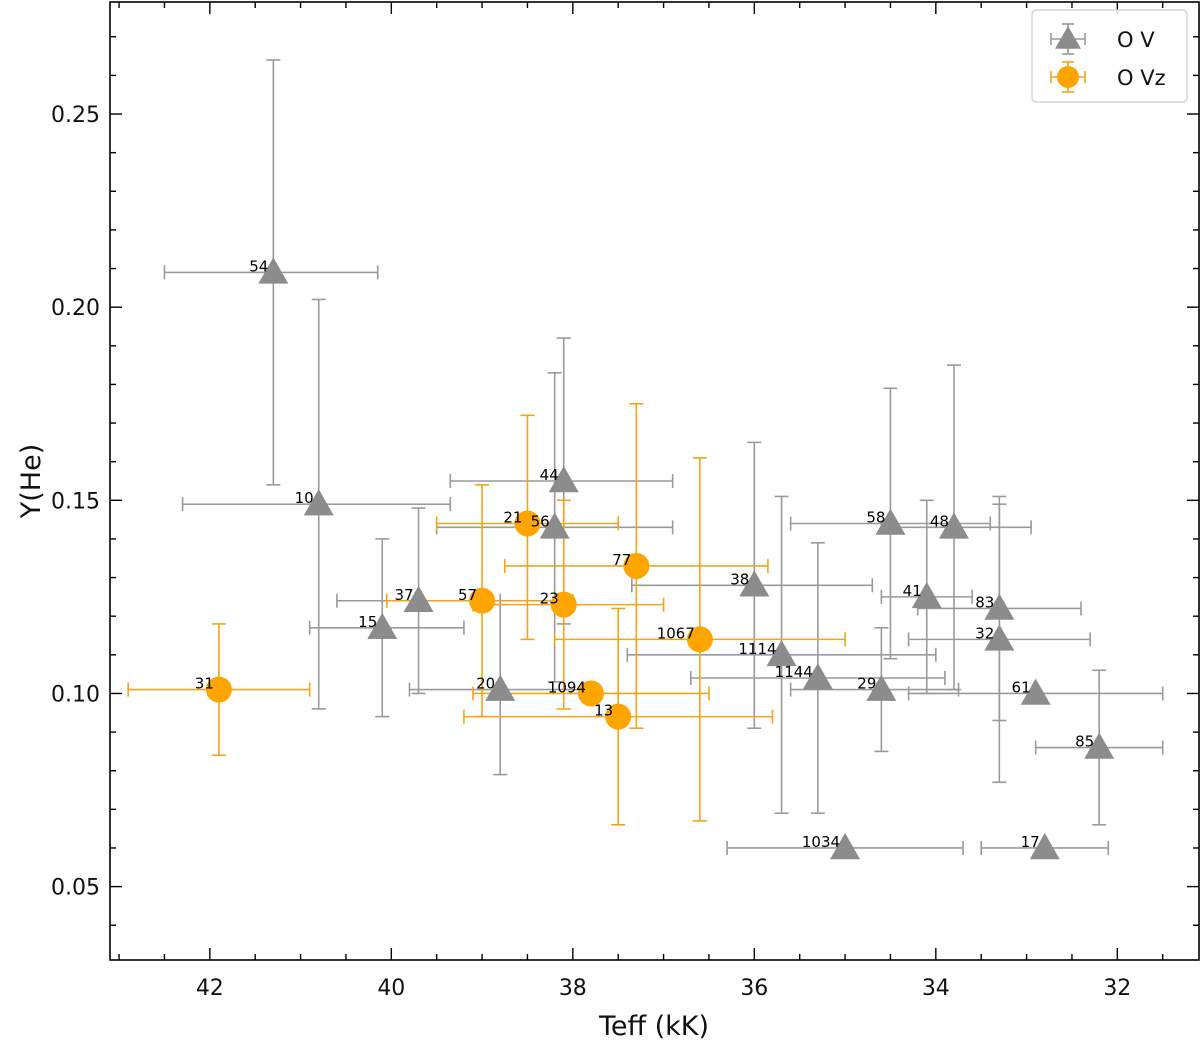  Describe the element at coordinates (258, 266) in the screenshot. I see `point-label: 54` at that location.